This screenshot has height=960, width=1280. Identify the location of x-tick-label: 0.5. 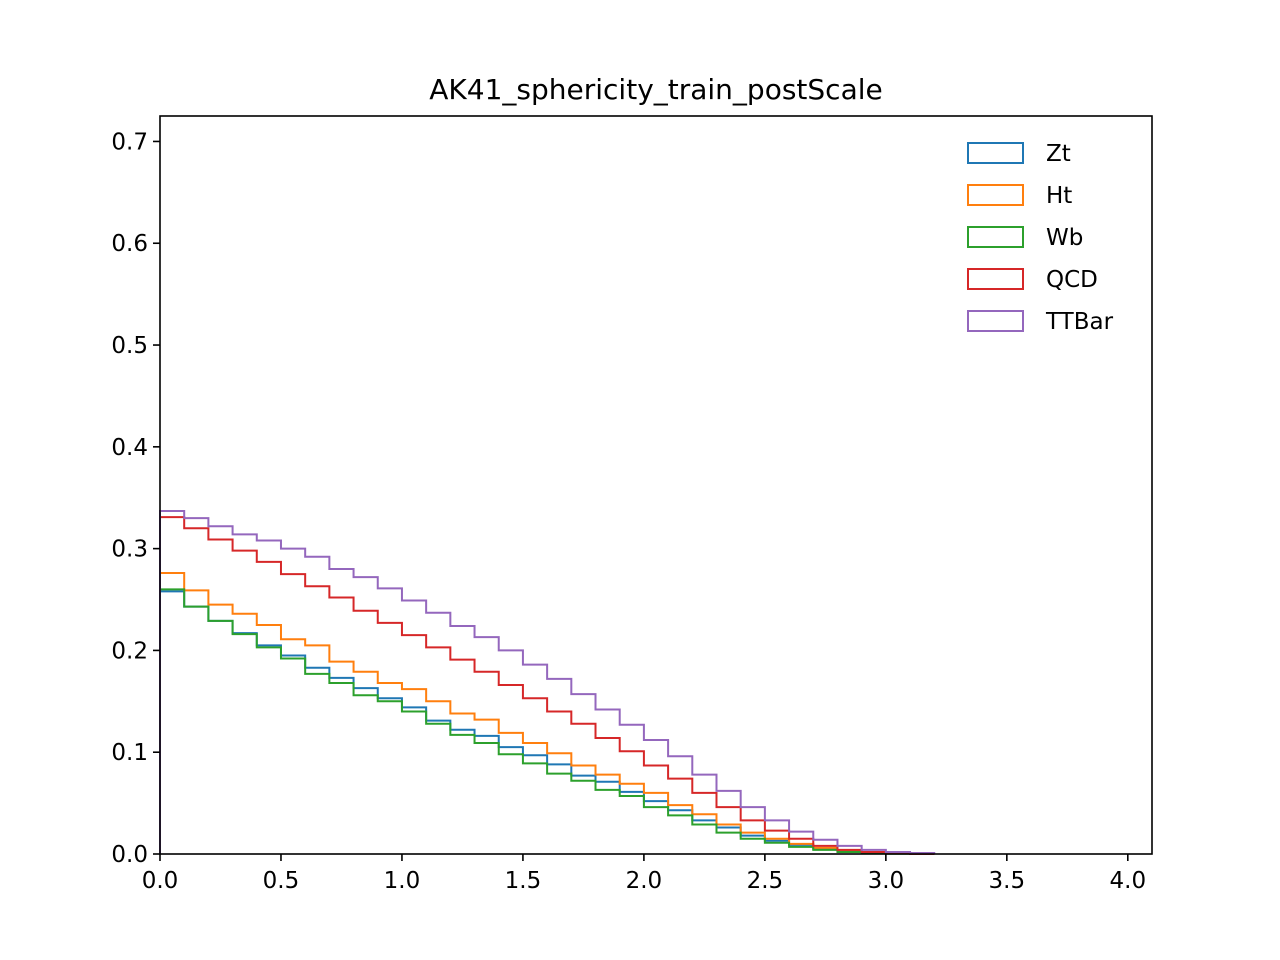
(281, 881).